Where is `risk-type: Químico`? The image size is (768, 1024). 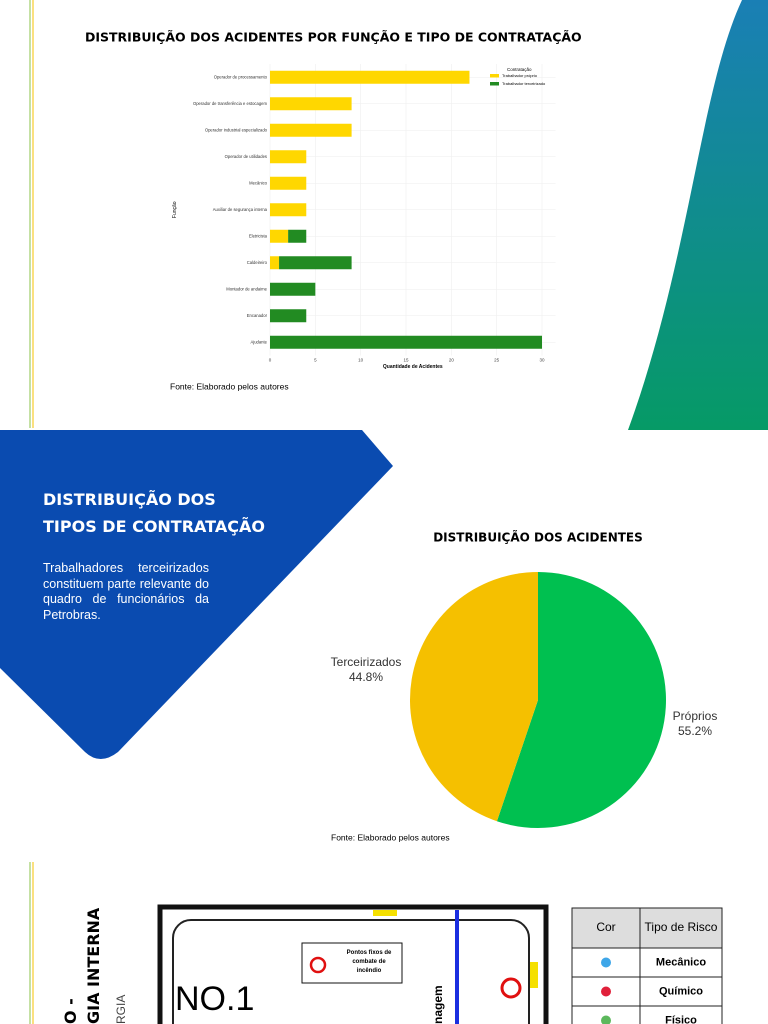 risk-type: Químico is located at coordinates (681, 991).